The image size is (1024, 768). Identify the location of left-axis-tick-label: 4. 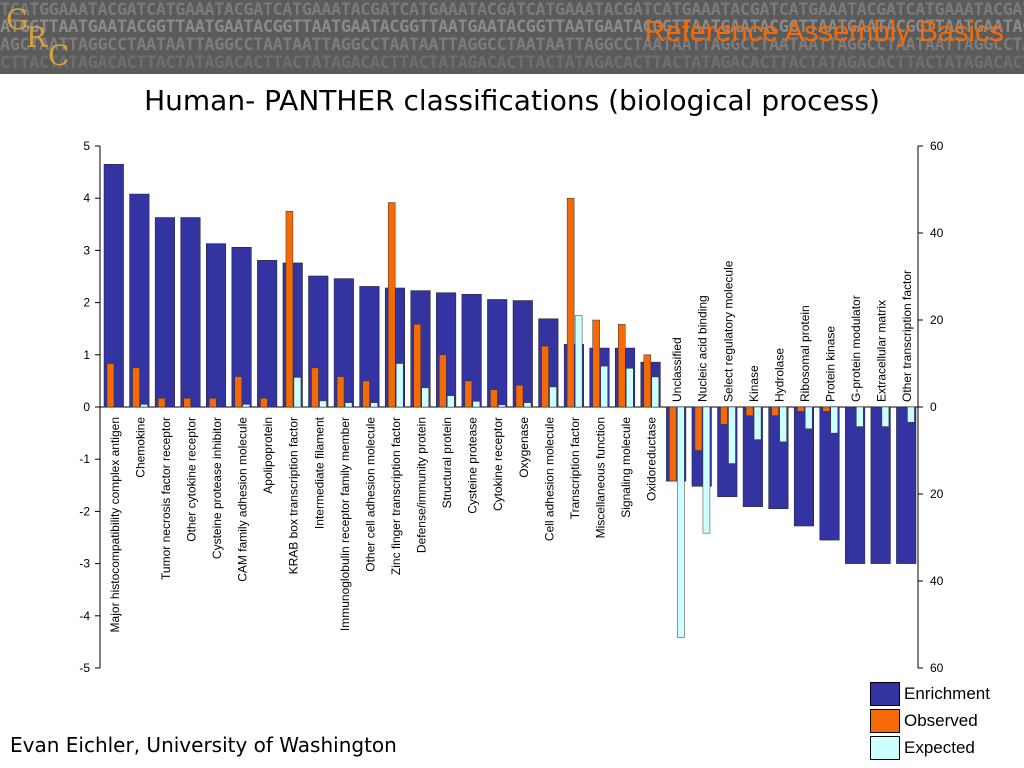
(86, 198).